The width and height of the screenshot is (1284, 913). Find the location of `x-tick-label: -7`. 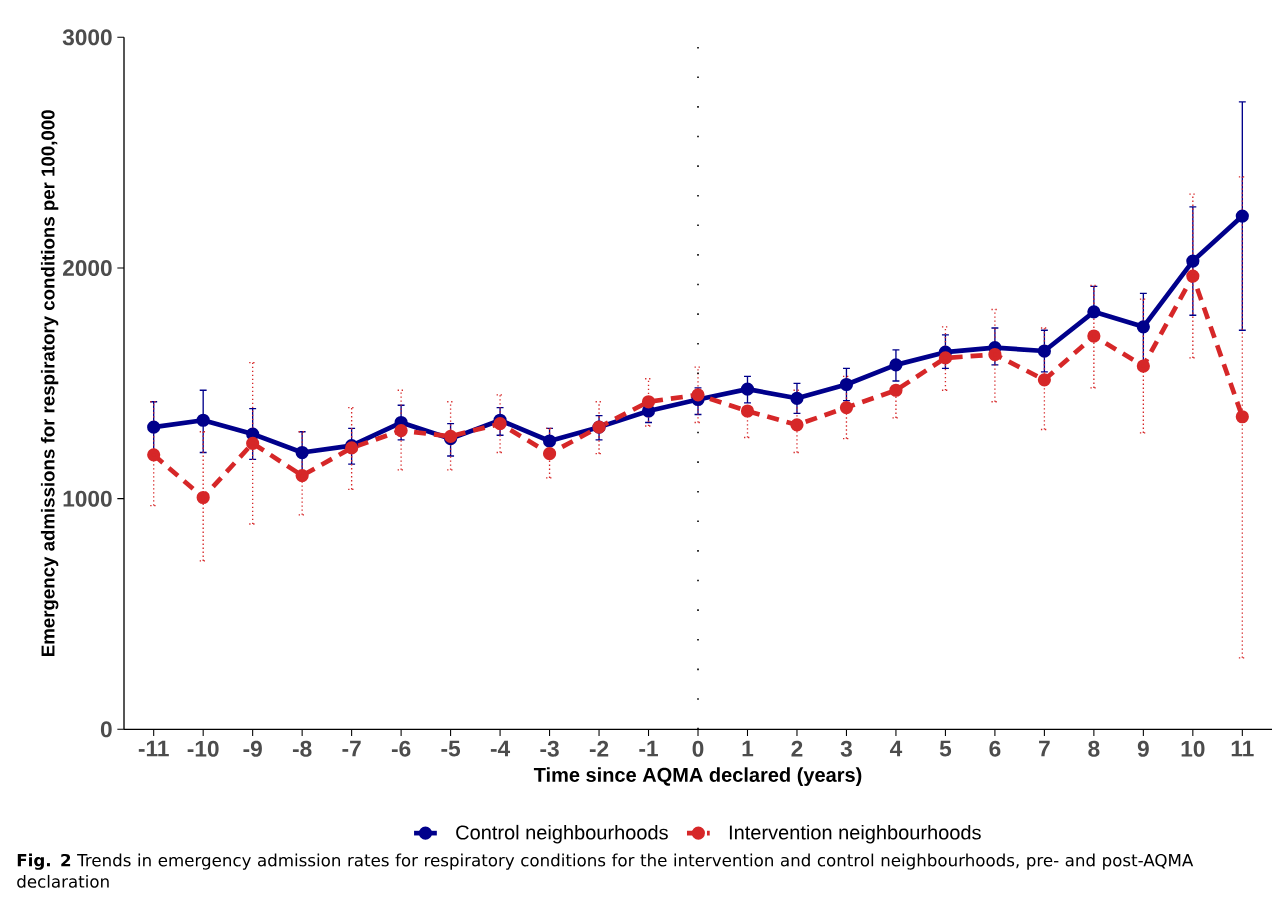

x-tick-label: -7 is located at coordinates (351, 748).